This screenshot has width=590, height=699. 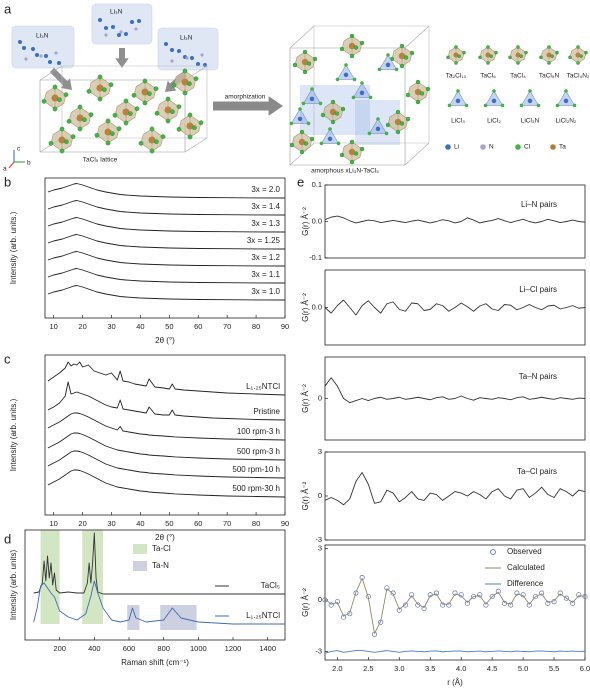 What do you see at coordinates (54, 326) in the screenshot?
I see `x-tick-label: 10` at bounding box center [54, 326].